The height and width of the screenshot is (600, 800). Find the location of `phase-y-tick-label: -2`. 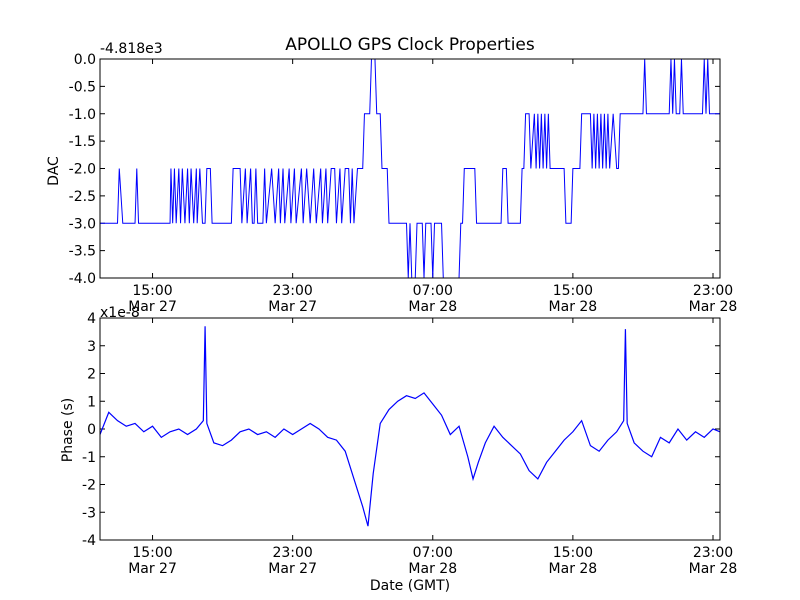

phase-y-tick-label: -2 is located at coordinates (89, 486).